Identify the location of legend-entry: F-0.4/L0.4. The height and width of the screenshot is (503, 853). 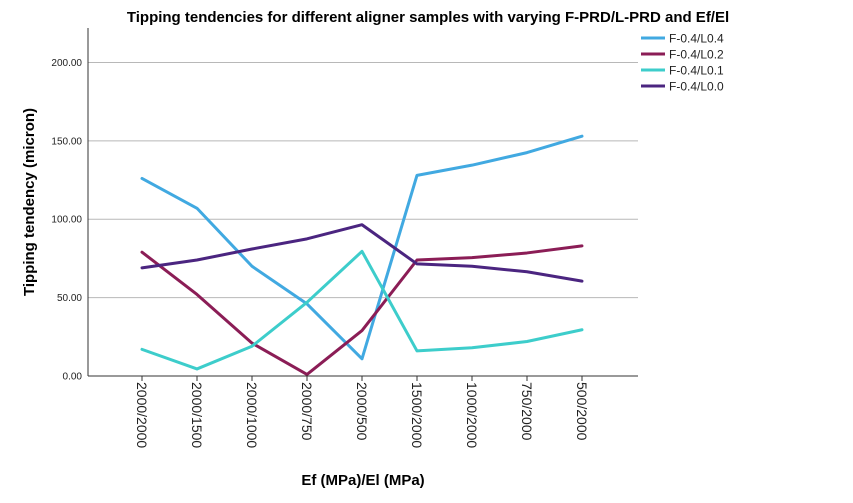
(696, 39).